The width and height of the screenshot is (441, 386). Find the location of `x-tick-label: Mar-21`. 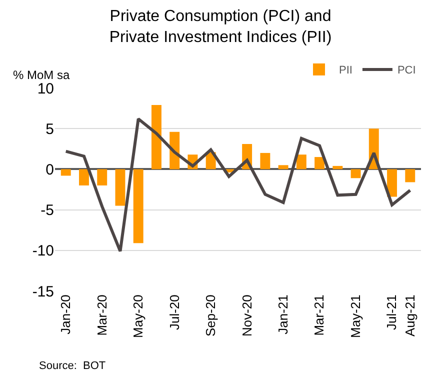

x-tick-label: Mar-21 is located at coordinates (319, 315).